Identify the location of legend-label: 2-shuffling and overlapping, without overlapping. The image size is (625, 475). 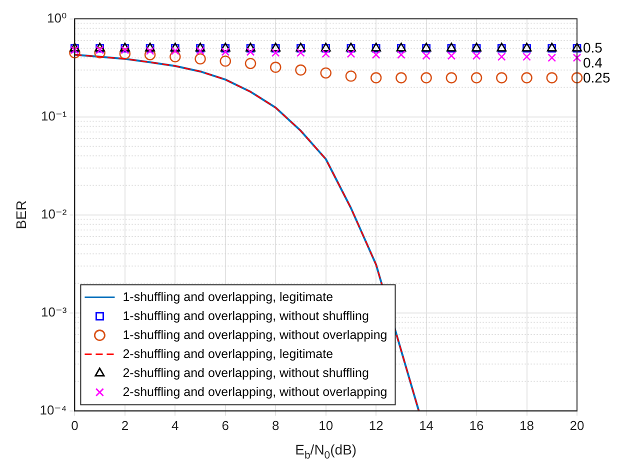
(255, 391).